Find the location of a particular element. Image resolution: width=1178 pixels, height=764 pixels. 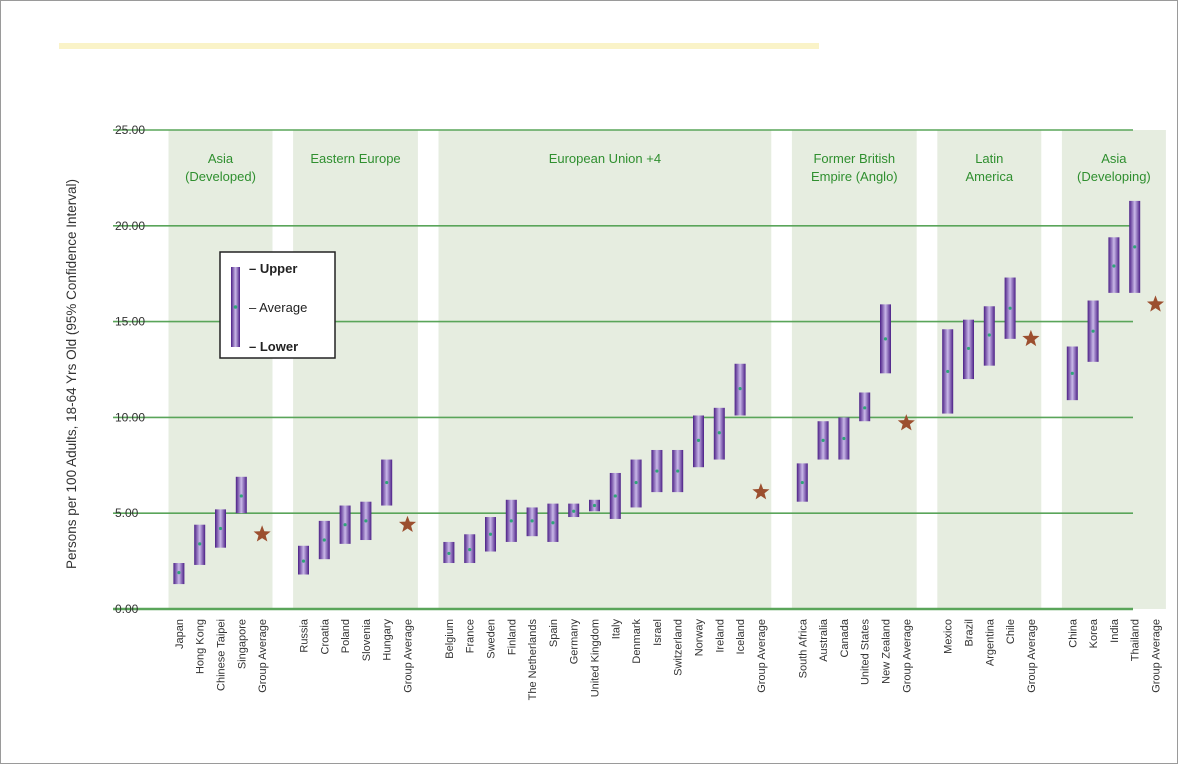

category-label: Sweden is located at coordinates (492, 639).